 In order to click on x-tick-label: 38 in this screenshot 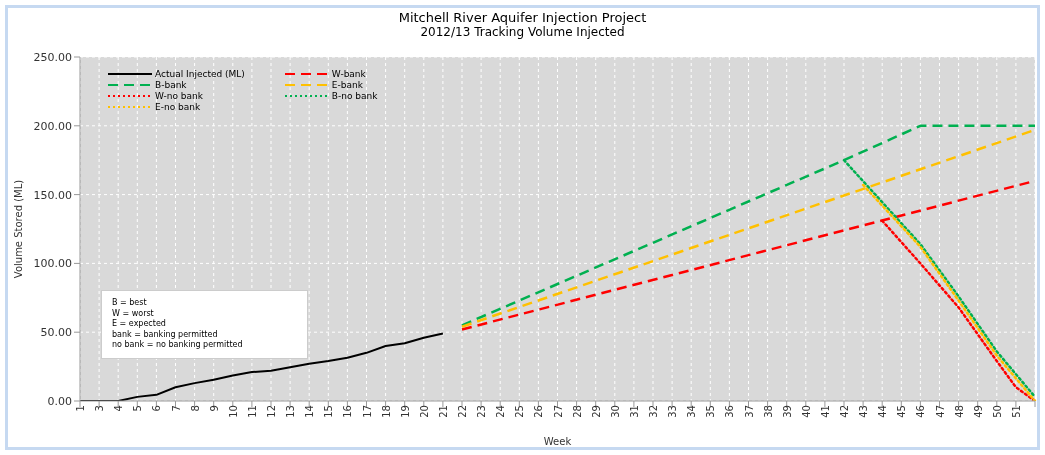, I will do `click(768, 411)`.